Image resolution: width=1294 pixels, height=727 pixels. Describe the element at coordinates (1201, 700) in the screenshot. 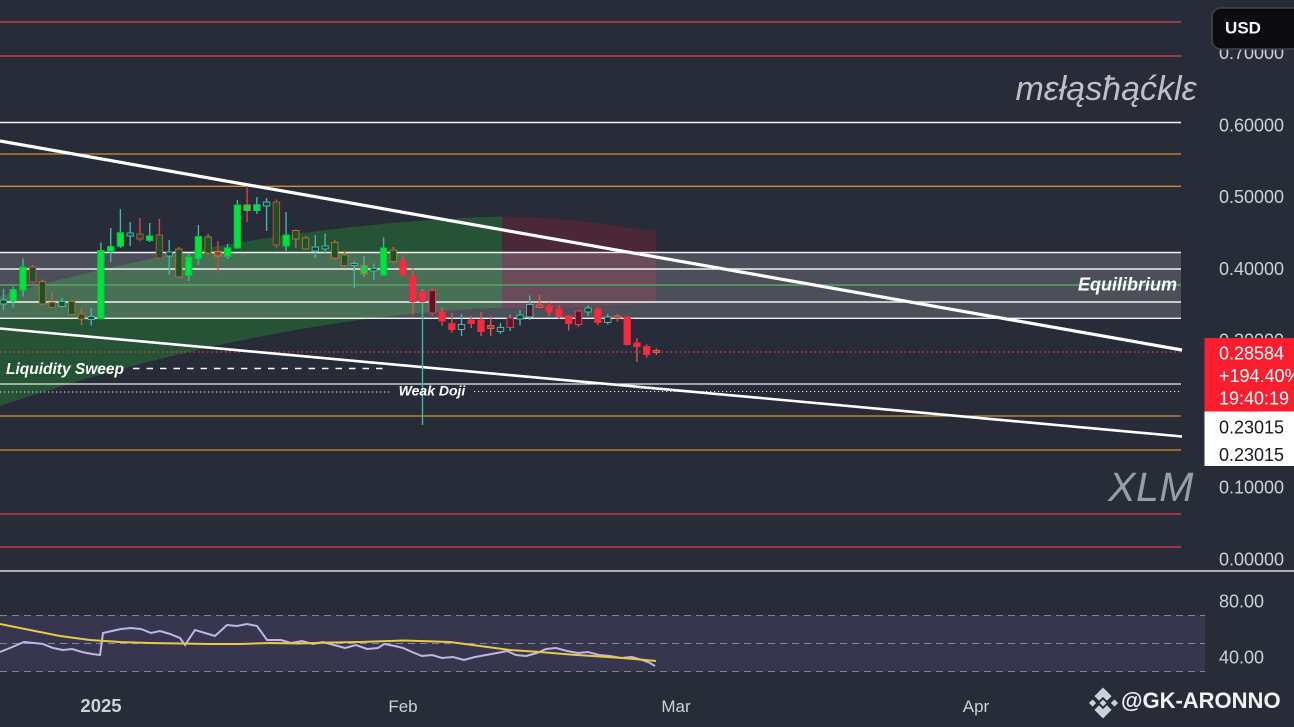

I see `svg-text: @GK-ARONNO` at that location.